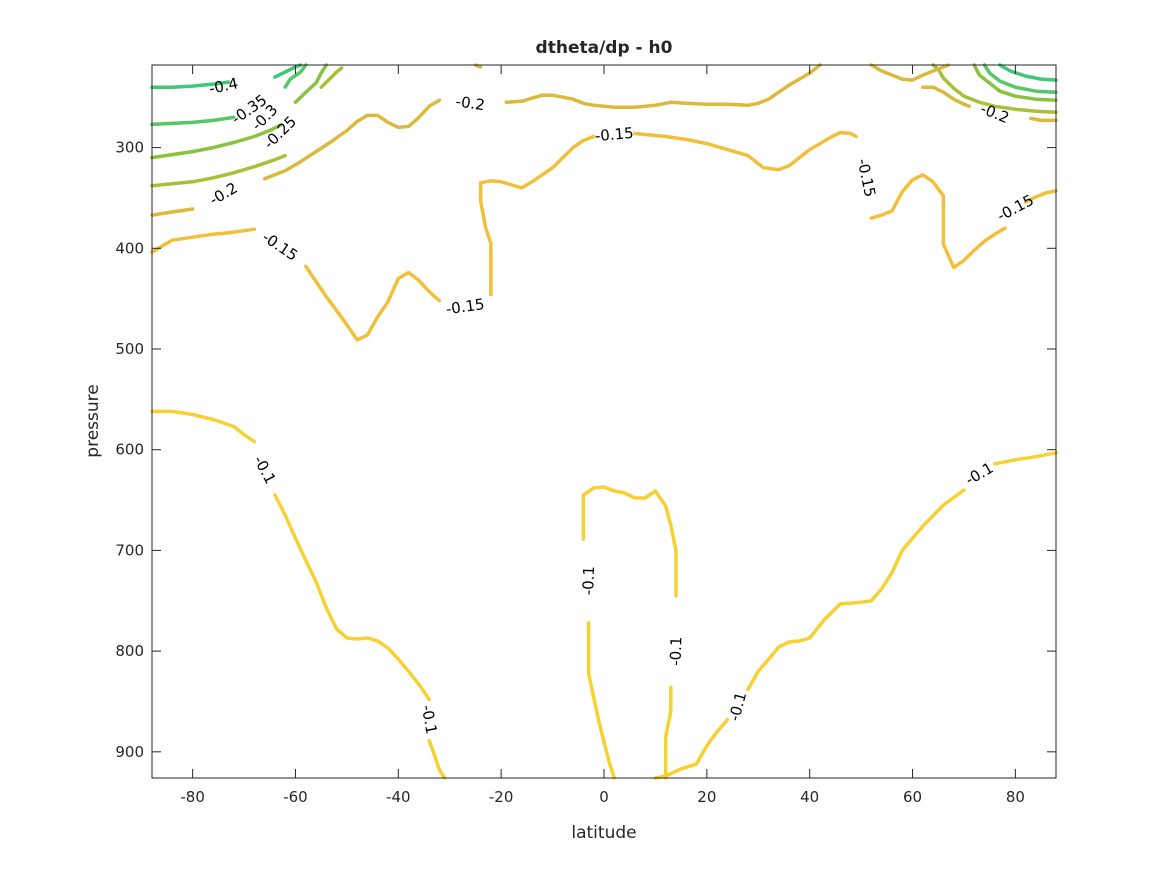  Describe the element at coordinates (398, 797) in the screenshot. I see `x-tick-label: -40` at that location.